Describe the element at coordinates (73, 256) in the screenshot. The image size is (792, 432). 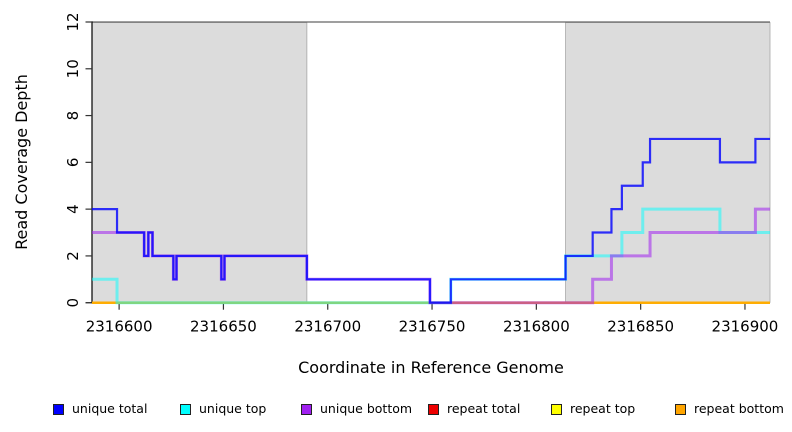
I see `y-tick-label: 2` at that location.